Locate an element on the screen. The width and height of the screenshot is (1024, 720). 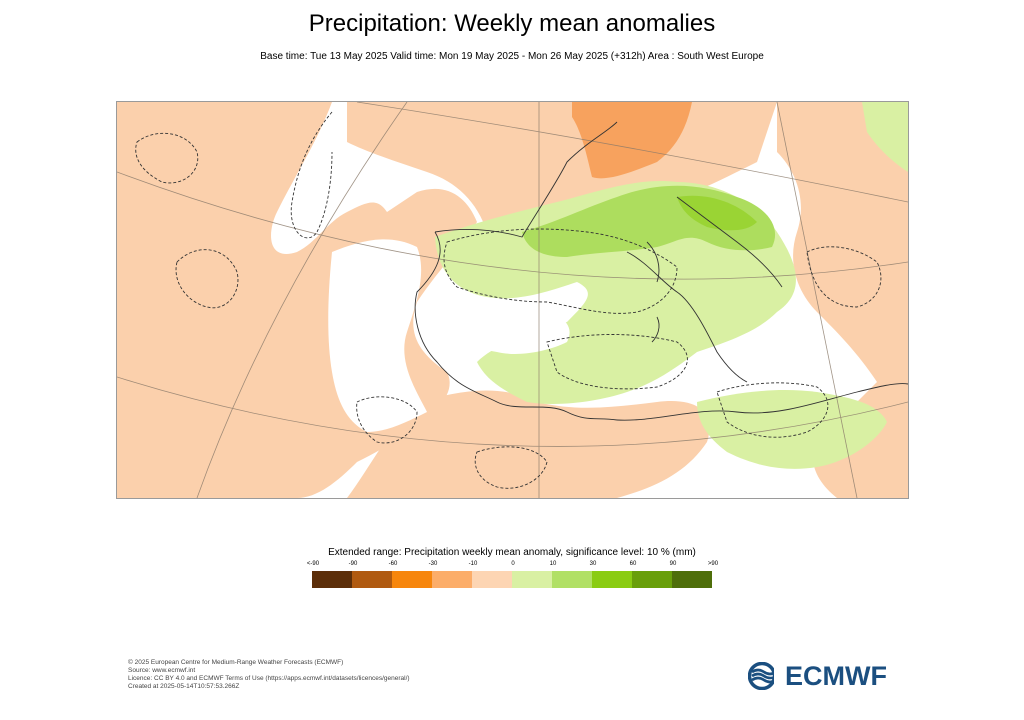
region-north-africa-negative is located at coordinates (528, 444).